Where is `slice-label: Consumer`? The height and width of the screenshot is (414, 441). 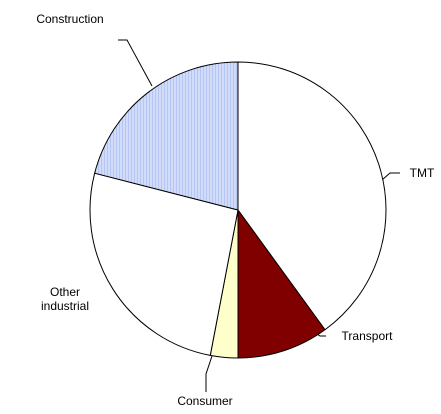 slice-label: Consumer is located at coordinates (205, 401).